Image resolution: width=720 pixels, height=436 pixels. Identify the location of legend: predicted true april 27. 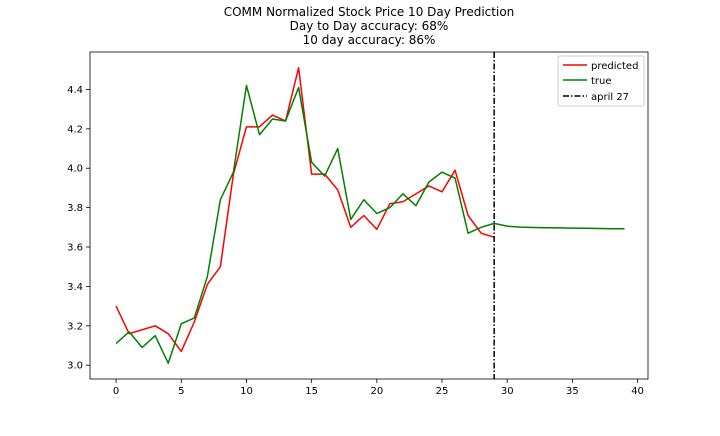
(601, 81).